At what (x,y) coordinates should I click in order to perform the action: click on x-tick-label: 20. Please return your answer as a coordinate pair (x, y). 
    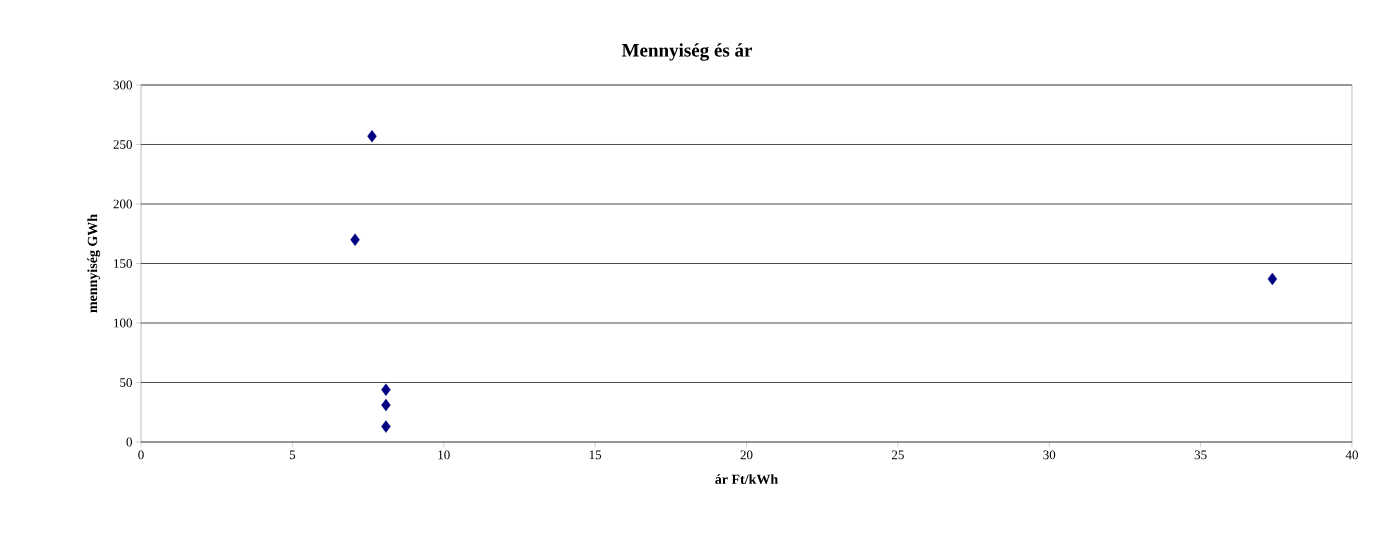
    Looking at the image, I should click on (746, 455).